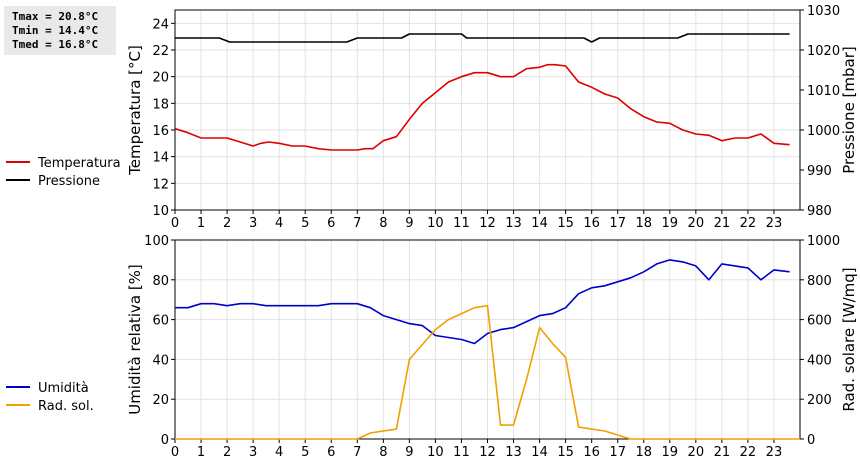  What do you see at coordinates (849, 339) in the screenshot?
I see `y2-axis-label: Rad. solare [W/mq]` at bounding box center [849, 339].